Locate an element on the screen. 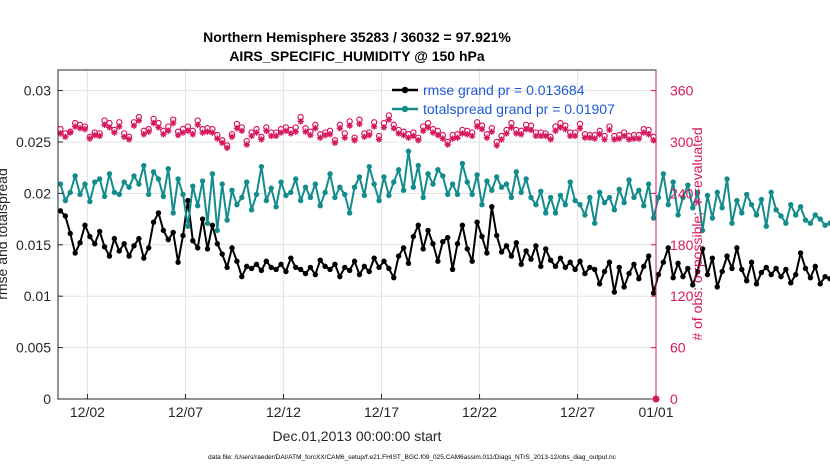 The height and width of the screenshot is (475, 830). y-axis-label-left: rmse and totalspread is located at coordinates (5, 234).